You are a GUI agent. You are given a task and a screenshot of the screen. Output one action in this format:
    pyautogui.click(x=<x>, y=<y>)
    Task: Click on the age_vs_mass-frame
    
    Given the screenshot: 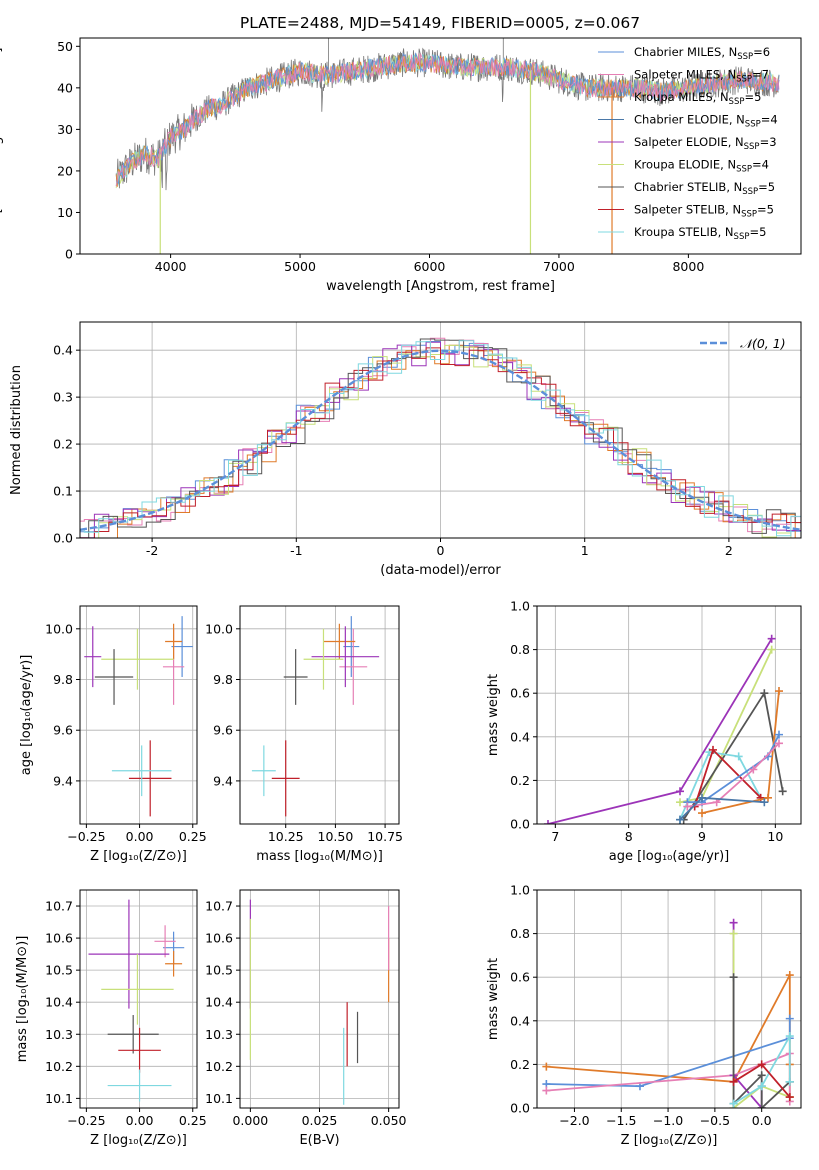 What is the action you would take?
    pyautogui.click(x=319, y=715)
    